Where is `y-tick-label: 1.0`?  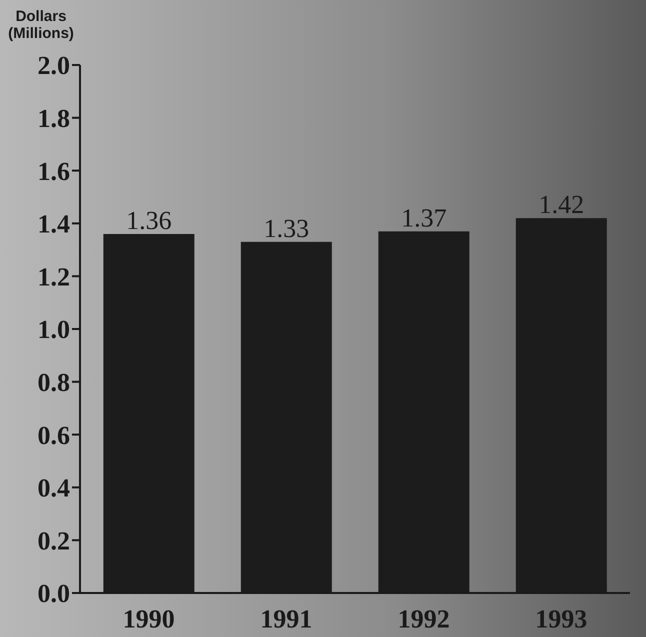 y-tick-label: 1.0 is located at coordinates (54, 329).